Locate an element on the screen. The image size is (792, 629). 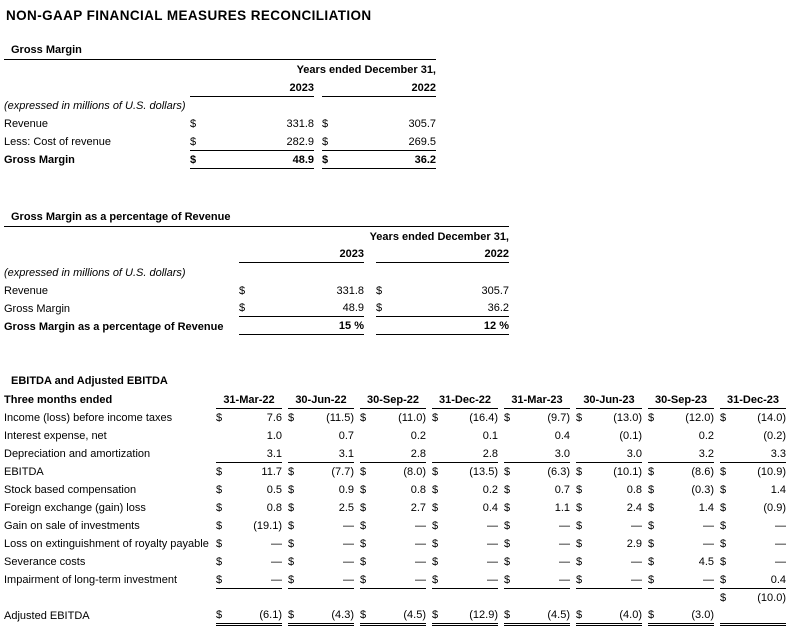
row-label: EBITDA is located at coordinates (24, 472).